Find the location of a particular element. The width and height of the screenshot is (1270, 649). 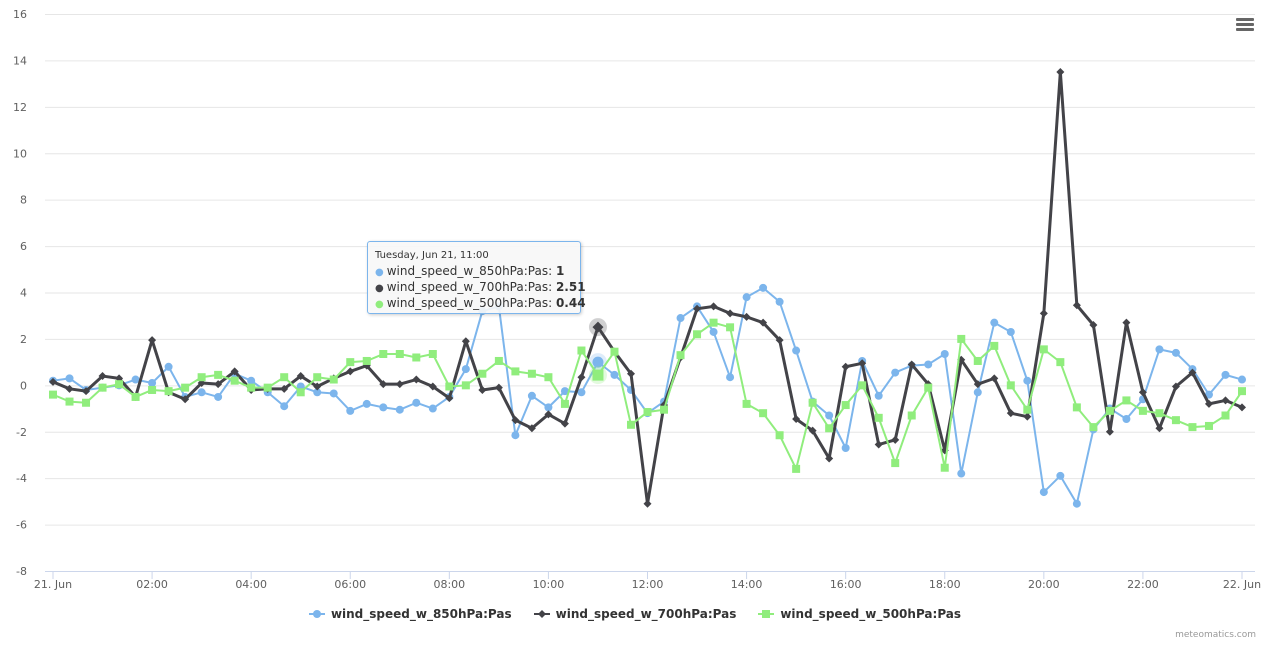

y-tick-label: 10 is located at coordinates (20, 153).